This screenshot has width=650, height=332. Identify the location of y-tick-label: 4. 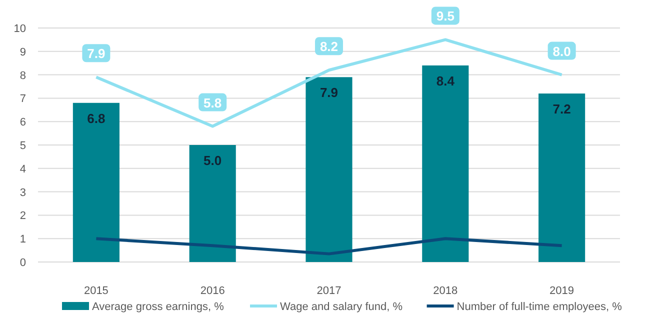
(23, 169).